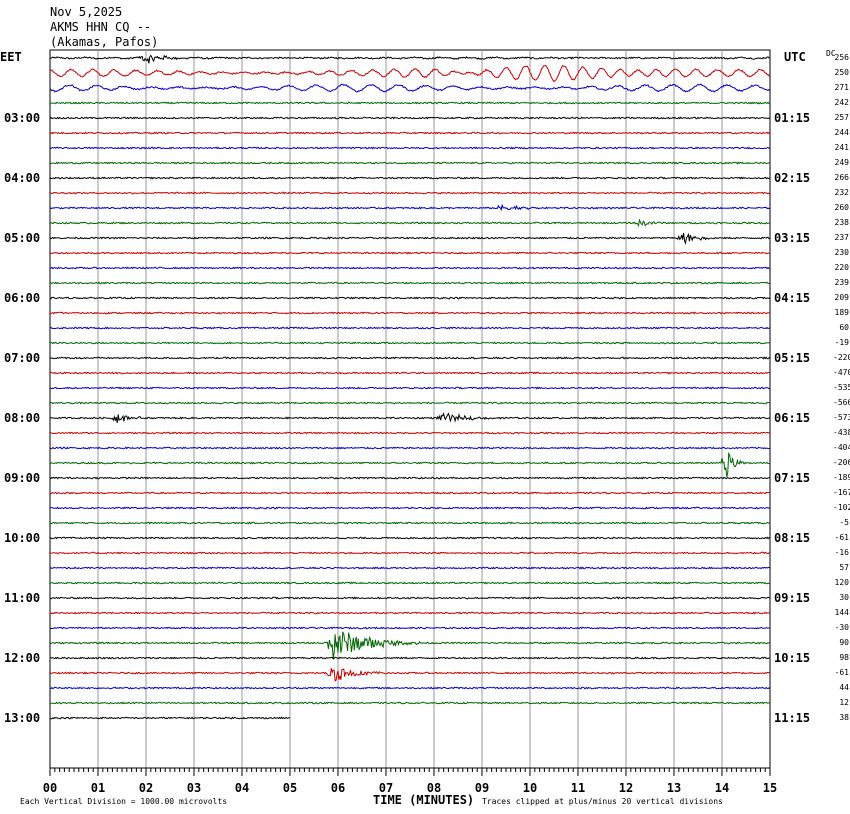 Image resolution: width=850 pixels, height=814 pixels. Describe the element at coordinates (50, 788) in the screenshot. I see `x-tick-label: 00` at that location.